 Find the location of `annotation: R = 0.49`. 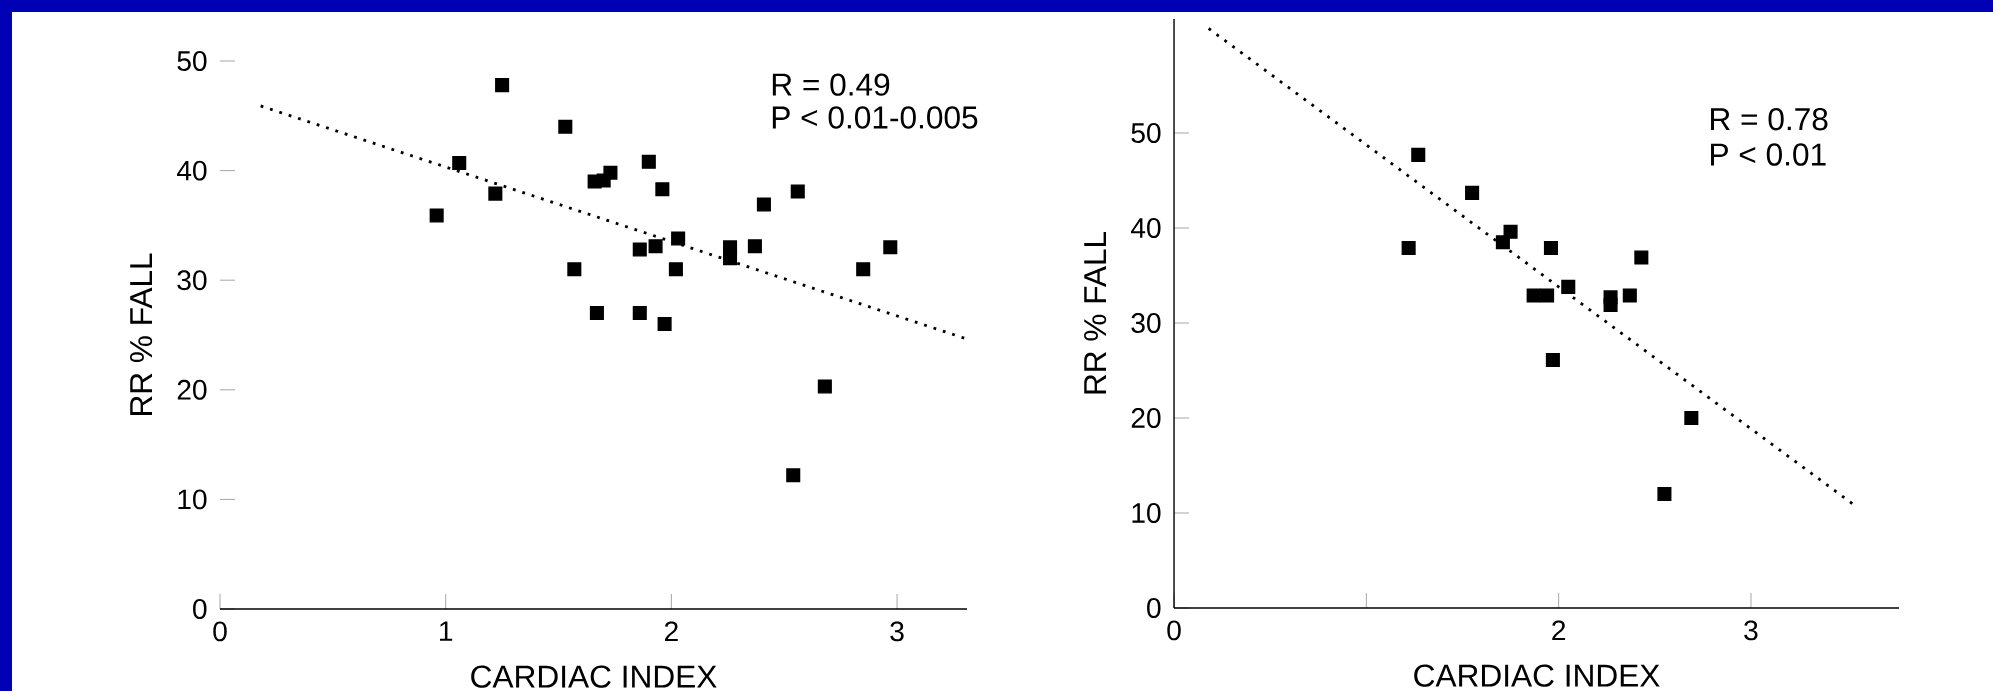

annotation: R = 0.49 is located at coordinates (831, 85).